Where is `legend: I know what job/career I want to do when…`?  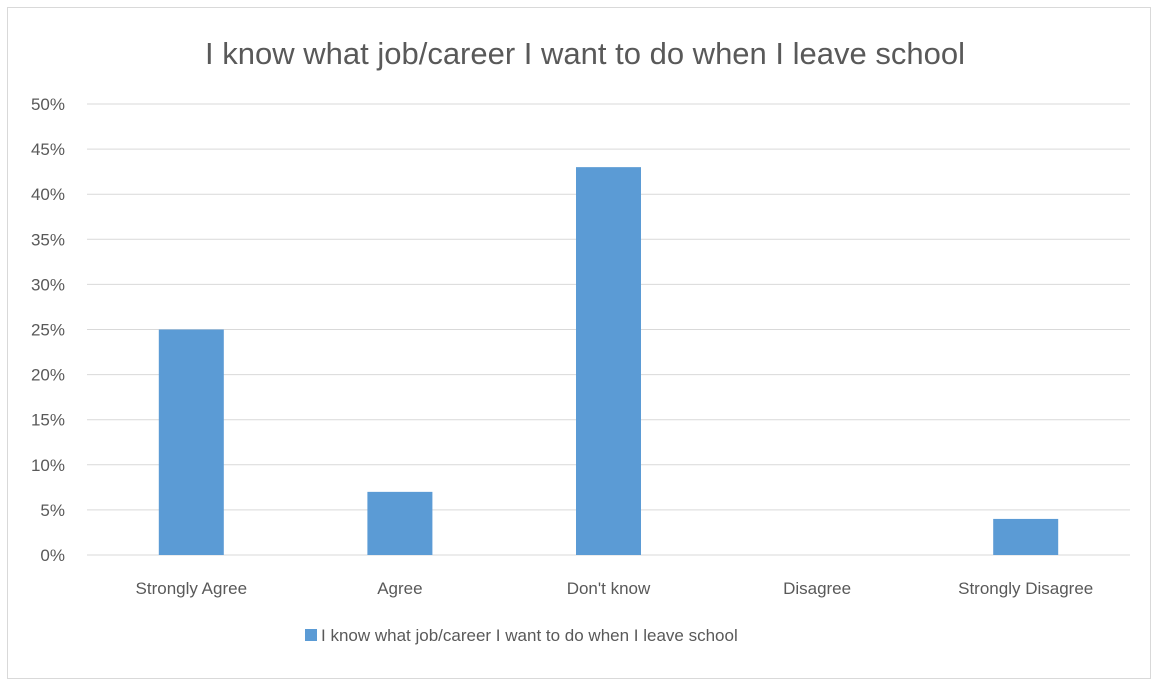 legend: I know what job/career I want to do when… is located at coordinates (521, 635).